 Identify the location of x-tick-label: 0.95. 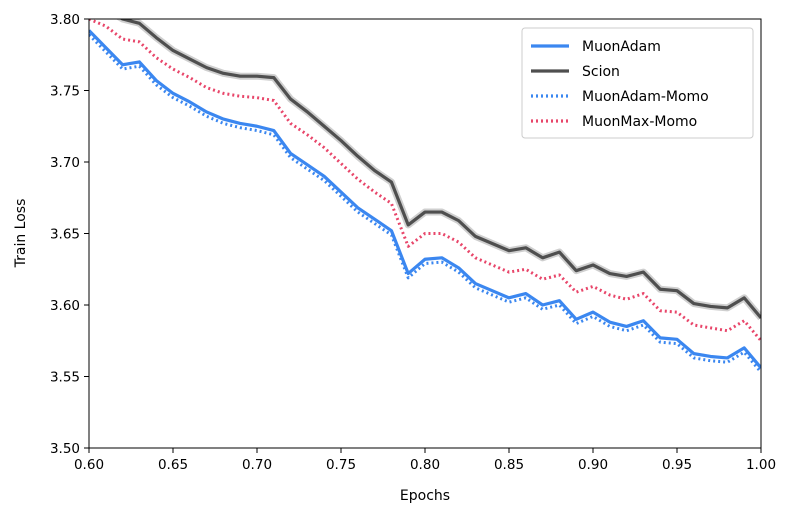
(677, 465).